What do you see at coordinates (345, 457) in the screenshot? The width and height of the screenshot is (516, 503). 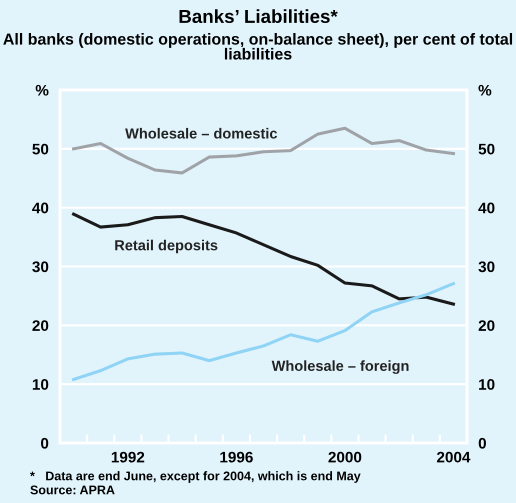 I see `x-tick-label: 2000` at bounding box center [345, 457].